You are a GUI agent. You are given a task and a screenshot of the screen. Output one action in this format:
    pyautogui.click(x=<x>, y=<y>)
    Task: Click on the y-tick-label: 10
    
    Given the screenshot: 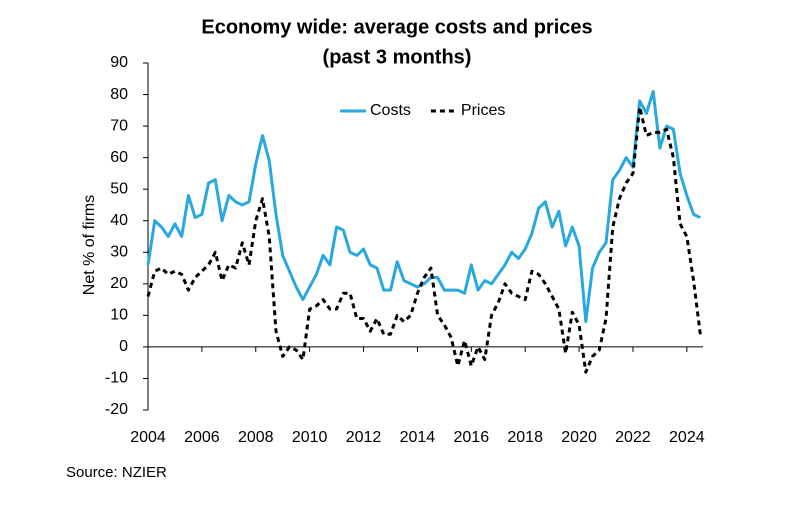 What is the action you would take?
    pyautogui.click(x=119, y=315)
    